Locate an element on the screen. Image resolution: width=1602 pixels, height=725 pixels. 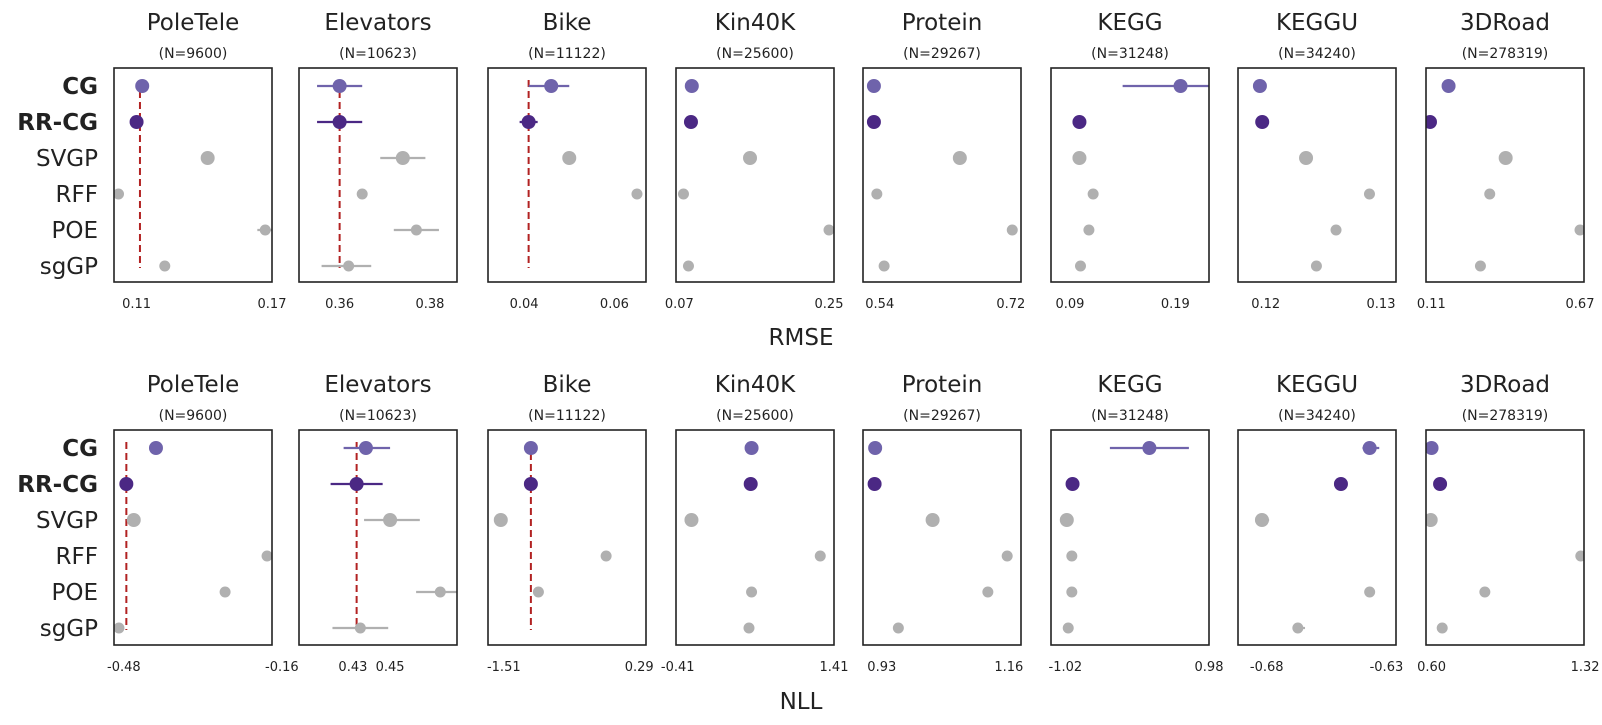
rmse-method-label-poe: POE is located at coordinates (74, 231).